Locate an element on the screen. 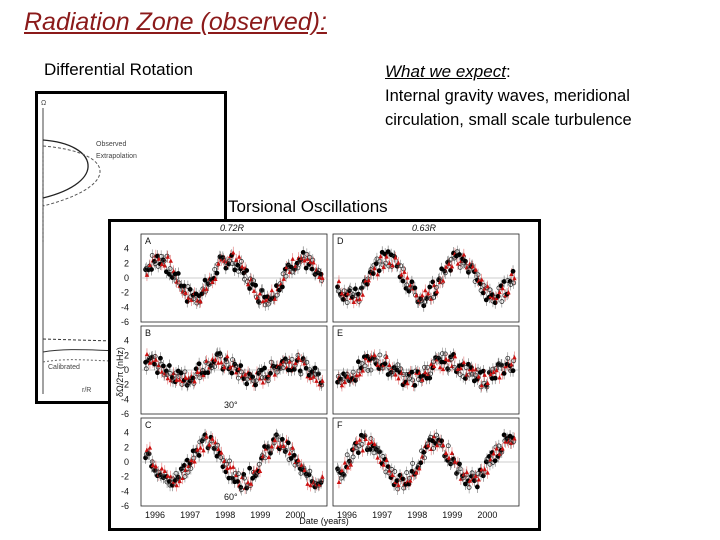 The width and height of the screenshot is (720, 540). rotation-legend-observed: Observed is located at coordinates (111, 144).